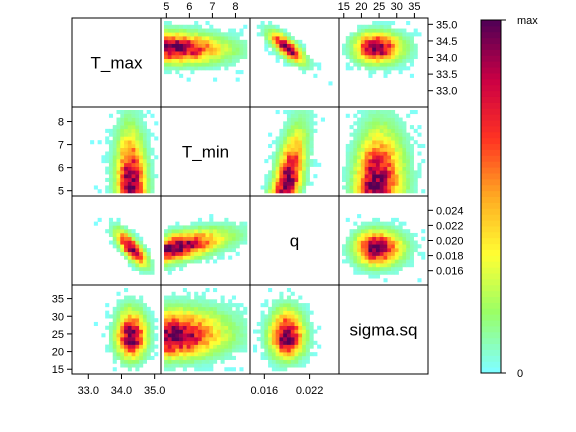  What do you see at coordinates (58, 300) in the screenshot?
I see `tick-label: 35` at bounding box center [58, 300].